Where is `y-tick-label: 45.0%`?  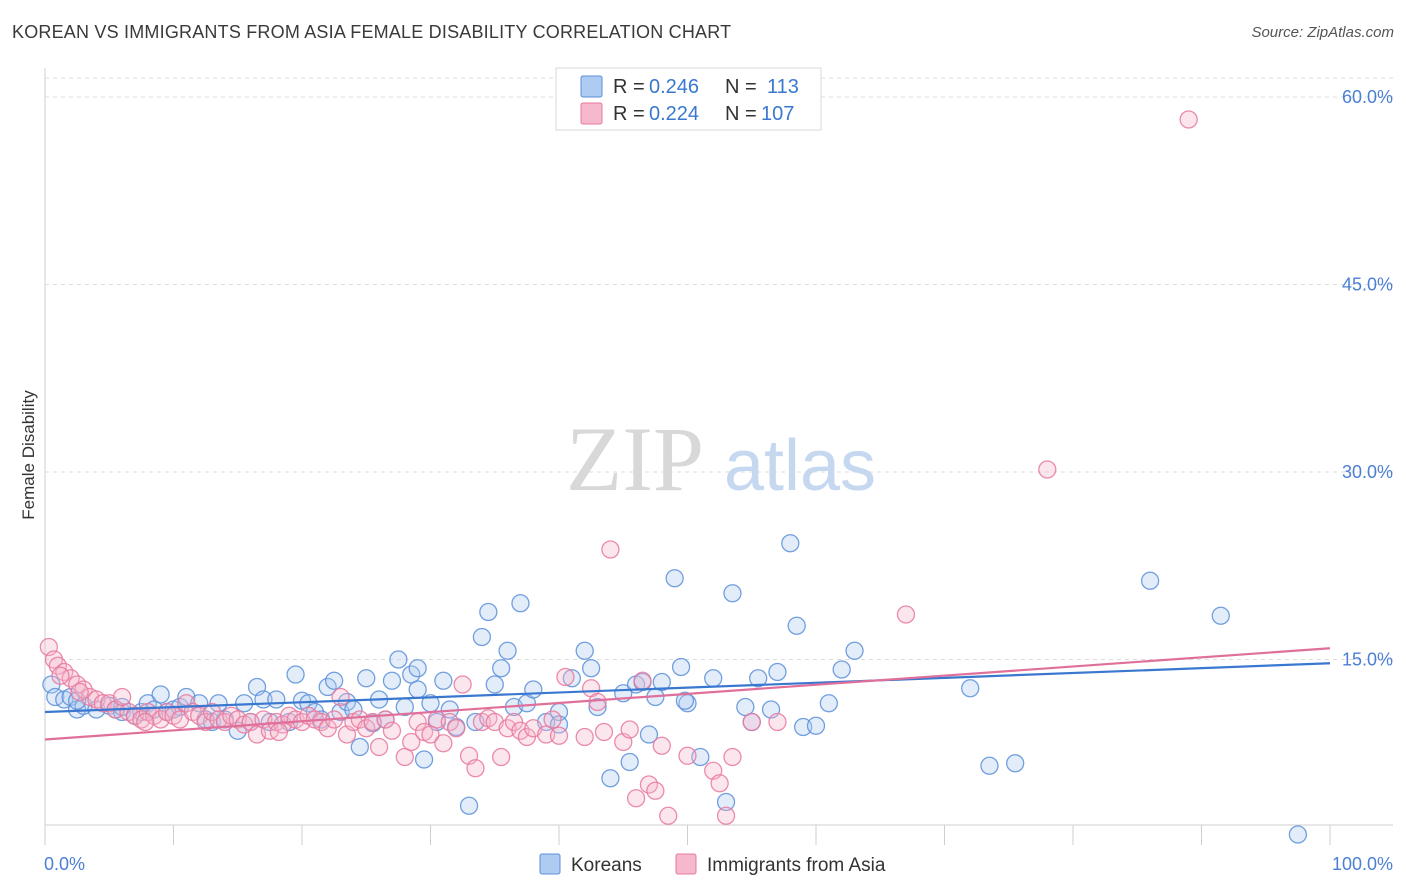
y-tick-label: 45.0% is located at coordinates (1367, 285).